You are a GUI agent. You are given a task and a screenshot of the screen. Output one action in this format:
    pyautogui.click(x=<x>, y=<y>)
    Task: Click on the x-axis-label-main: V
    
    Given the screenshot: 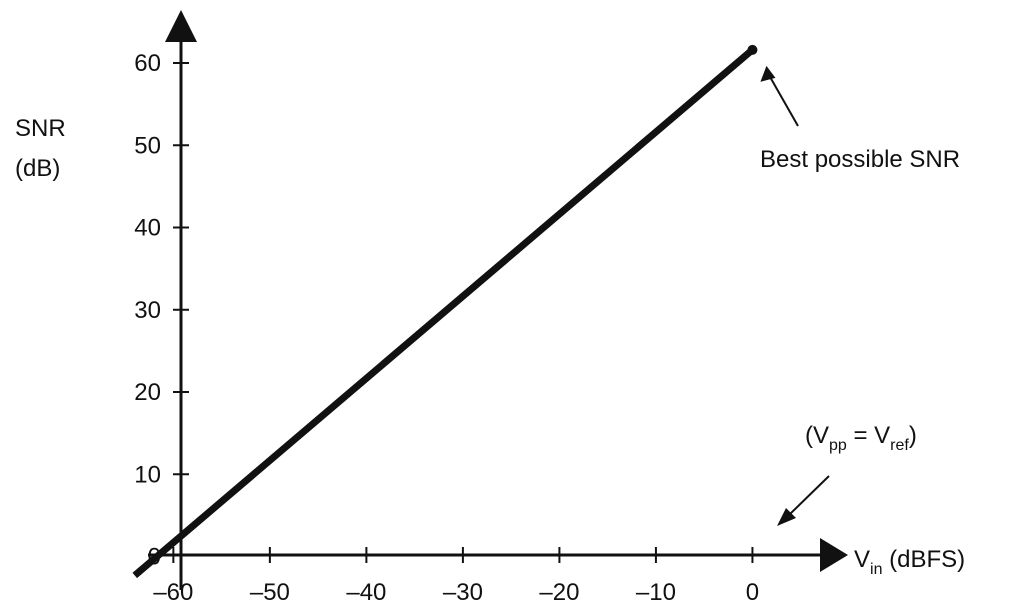 What is the action you would take?
    pyautogui.click(x=862, y=559)
    